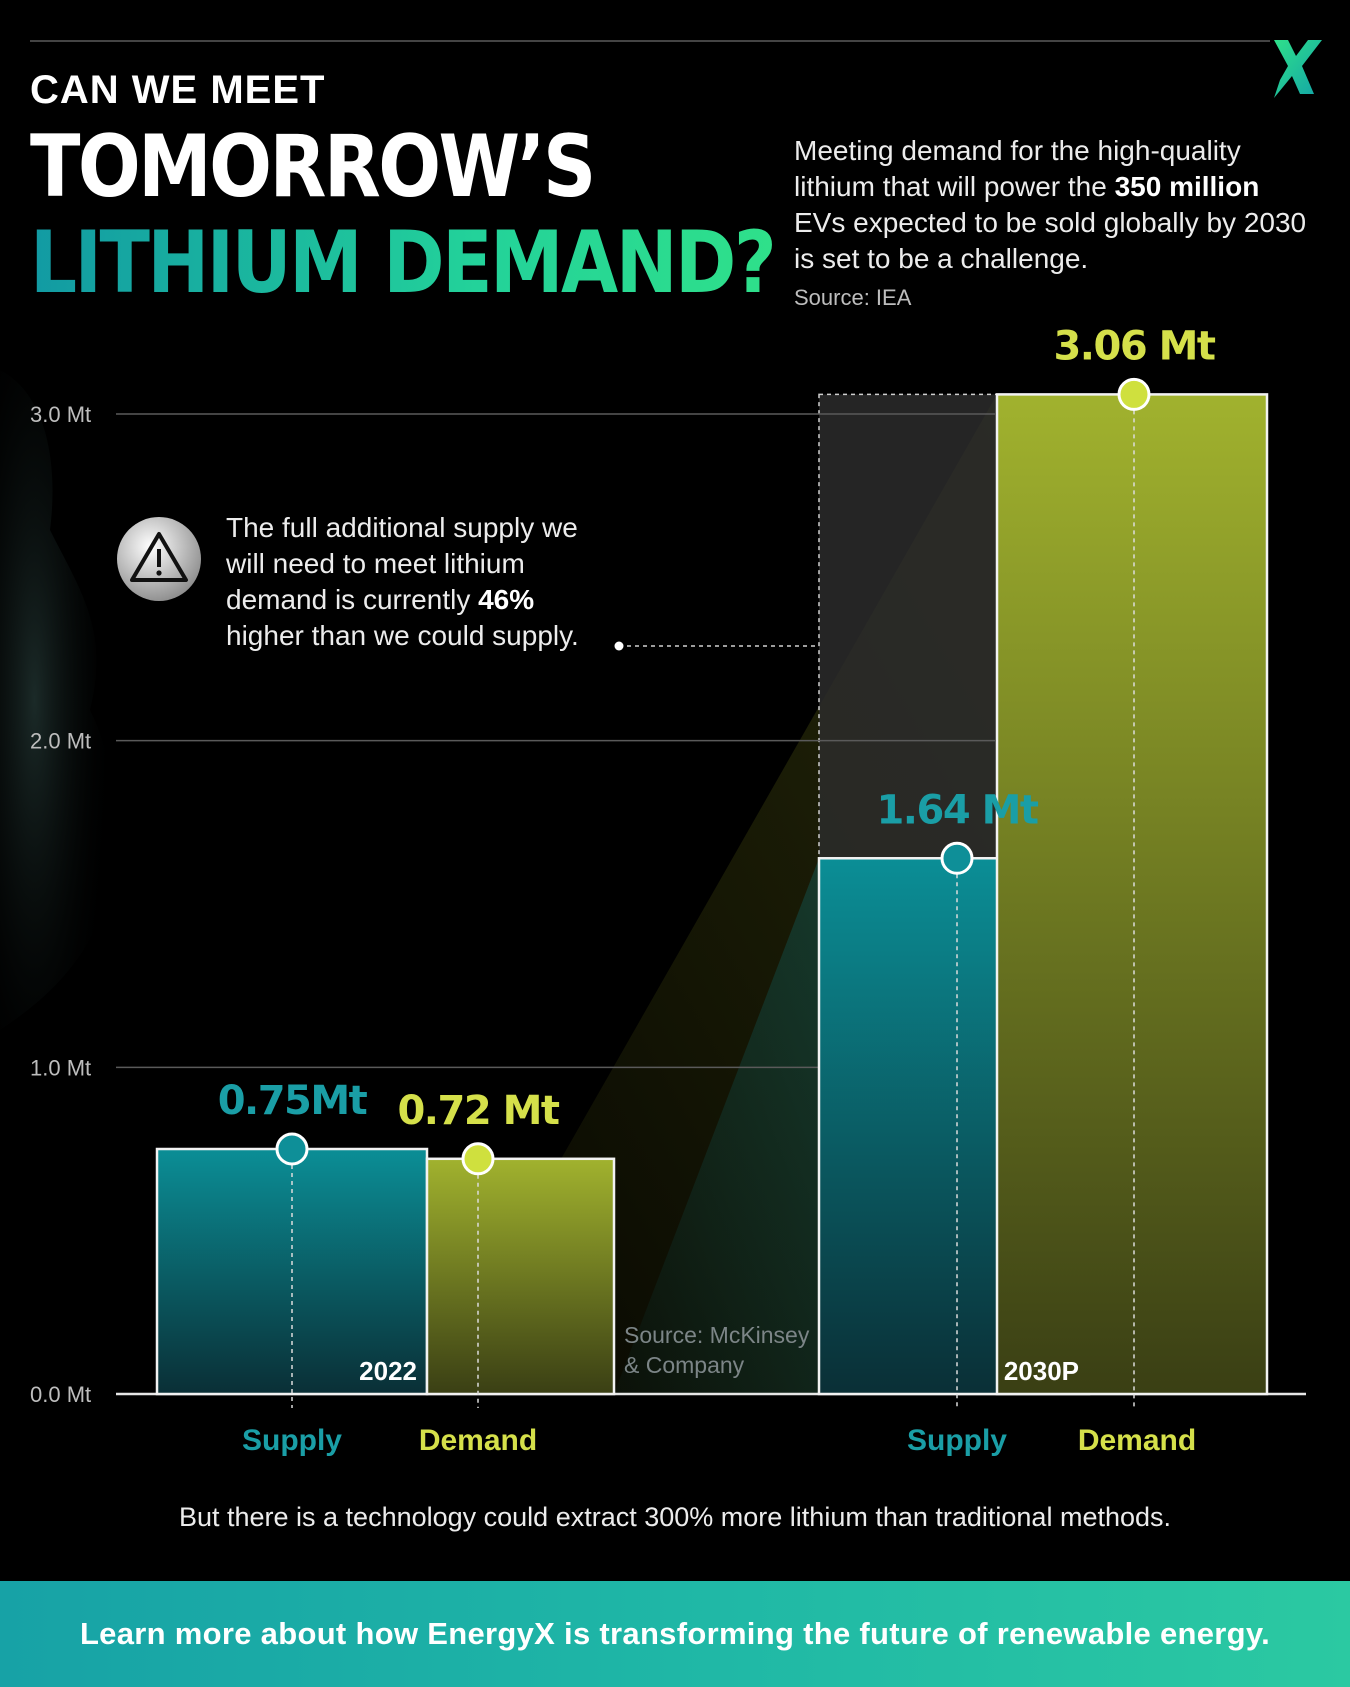  What do you see at coordinates (60, 1067) in the screenshot?
I see `y-tick-label: 1.0 Mt` at bounding box center [60, 1067].